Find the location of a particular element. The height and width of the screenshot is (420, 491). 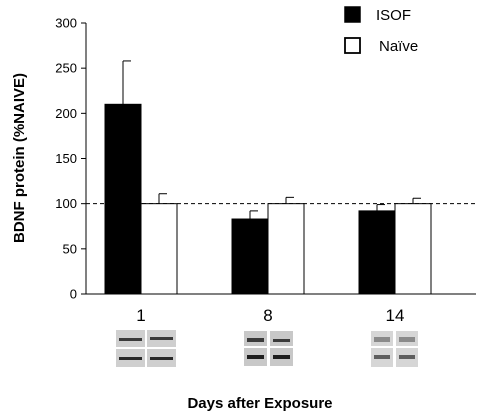

x-tick-label: 1 is located at coordinates (140, 315).